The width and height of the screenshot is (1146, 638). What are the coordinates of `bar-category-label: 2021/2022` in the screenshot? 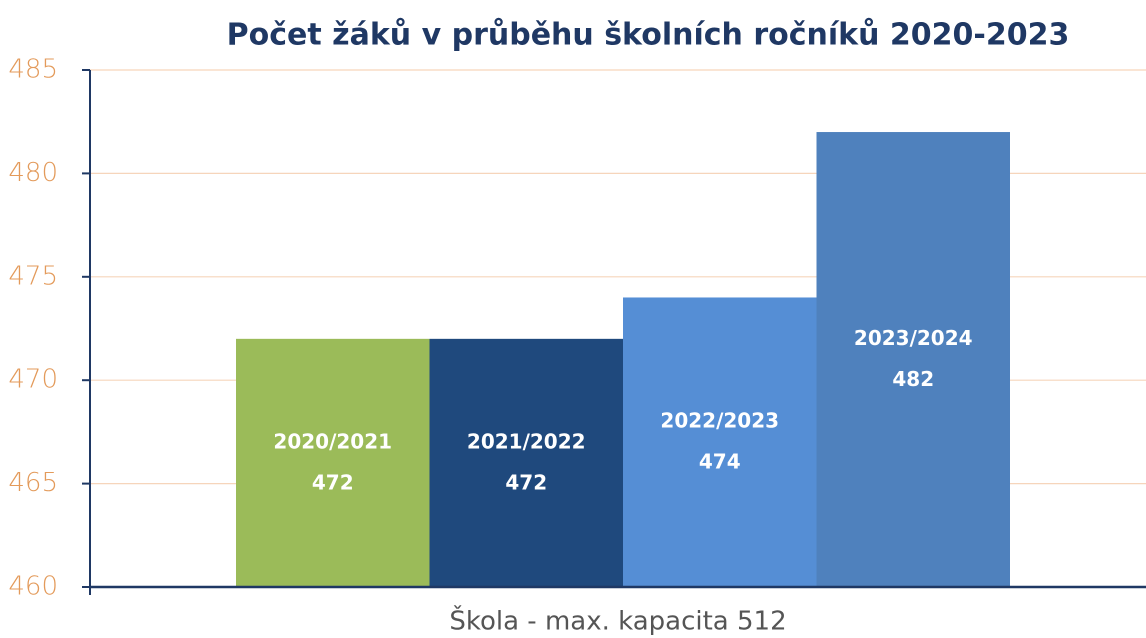 It's located at (526, 441).